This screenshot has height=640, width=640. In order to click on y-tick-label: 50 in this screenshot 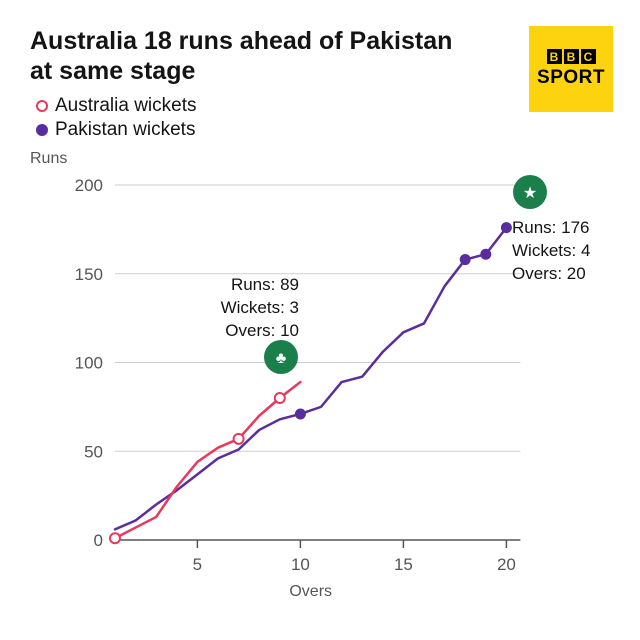, I will do `click(93, 451)`.